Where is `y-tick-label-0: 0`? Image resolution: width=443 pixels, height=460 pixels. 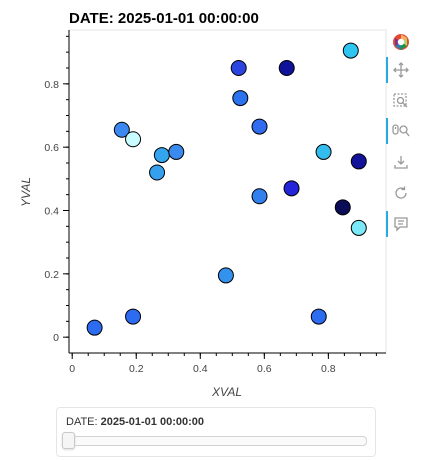 y-tick-label-0: 0 is located at coordinates (56, 338).